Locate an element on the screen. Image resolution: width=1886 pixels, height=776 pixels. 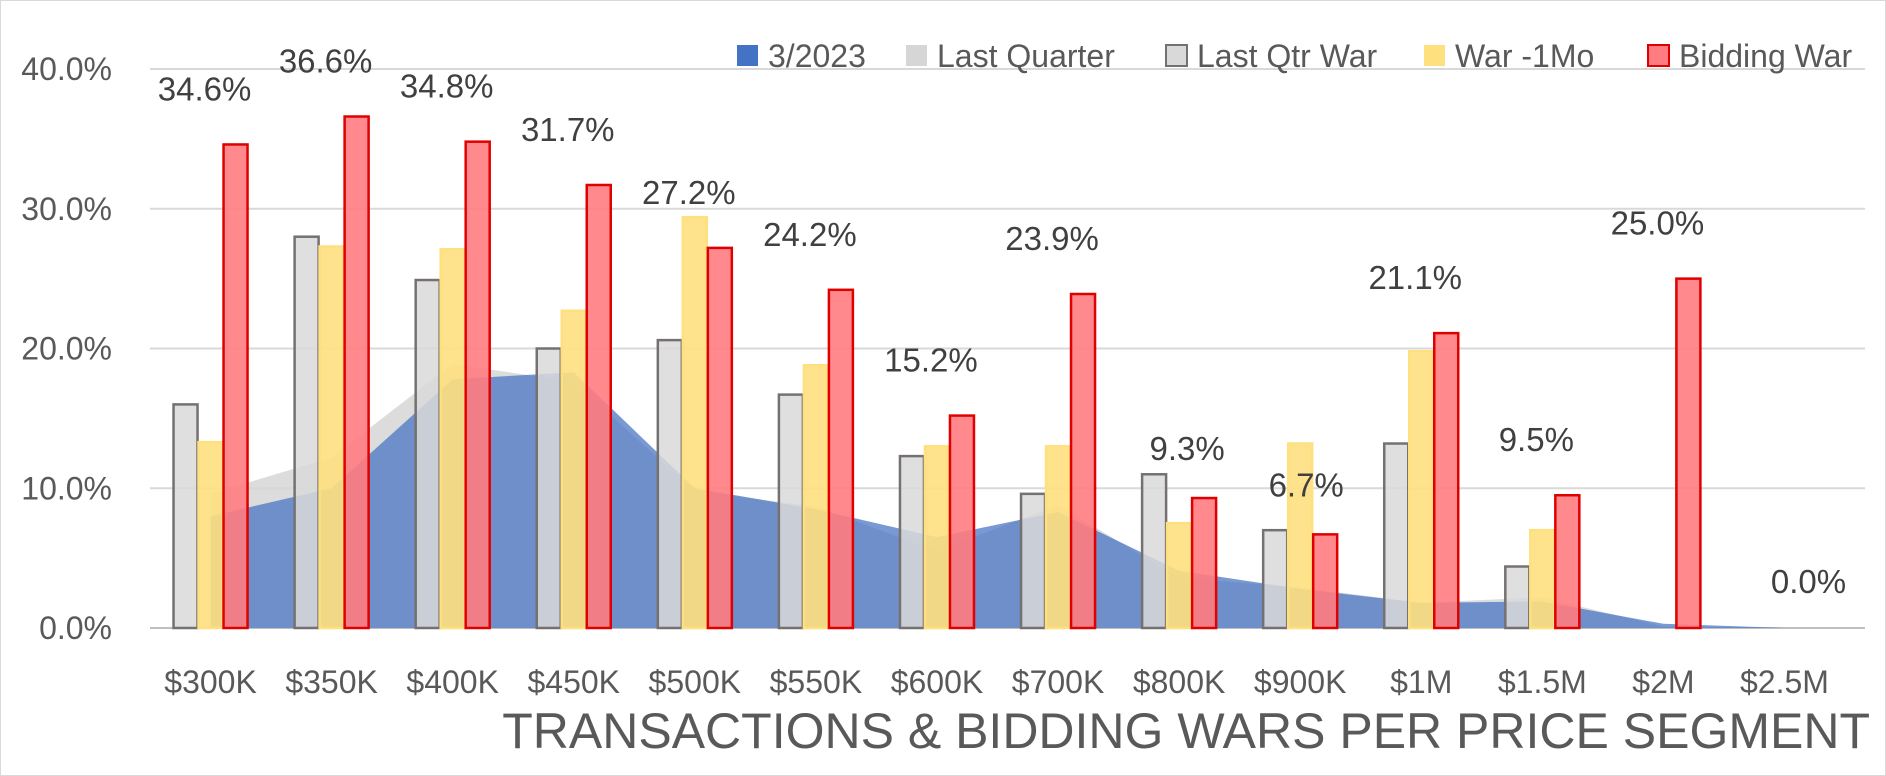
y-axis-ticks: 0.0% 10.0% 20.0% 30.0% 40.0% is located at coordinates (66, 348).